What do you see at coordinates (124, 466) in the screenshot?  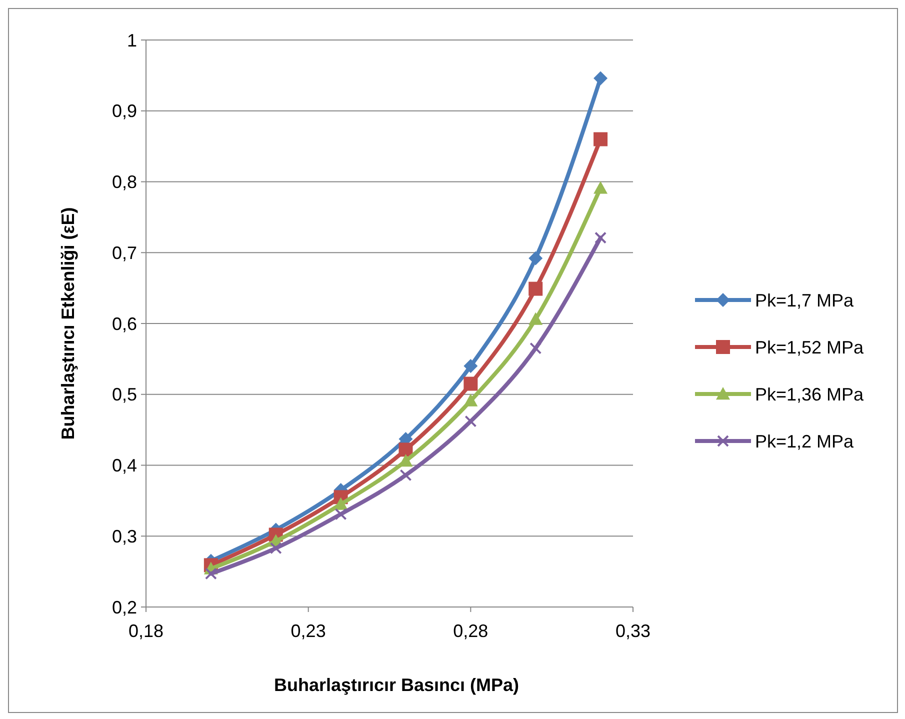 I see `y-tick-label: 0,4` at bounding box center [124, 466].